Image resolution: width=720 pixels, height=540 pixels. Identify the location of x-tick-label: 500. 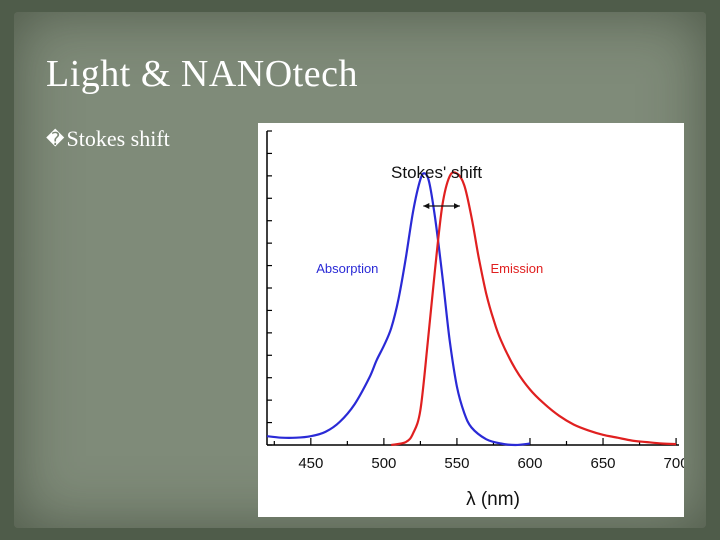
(383, 463).